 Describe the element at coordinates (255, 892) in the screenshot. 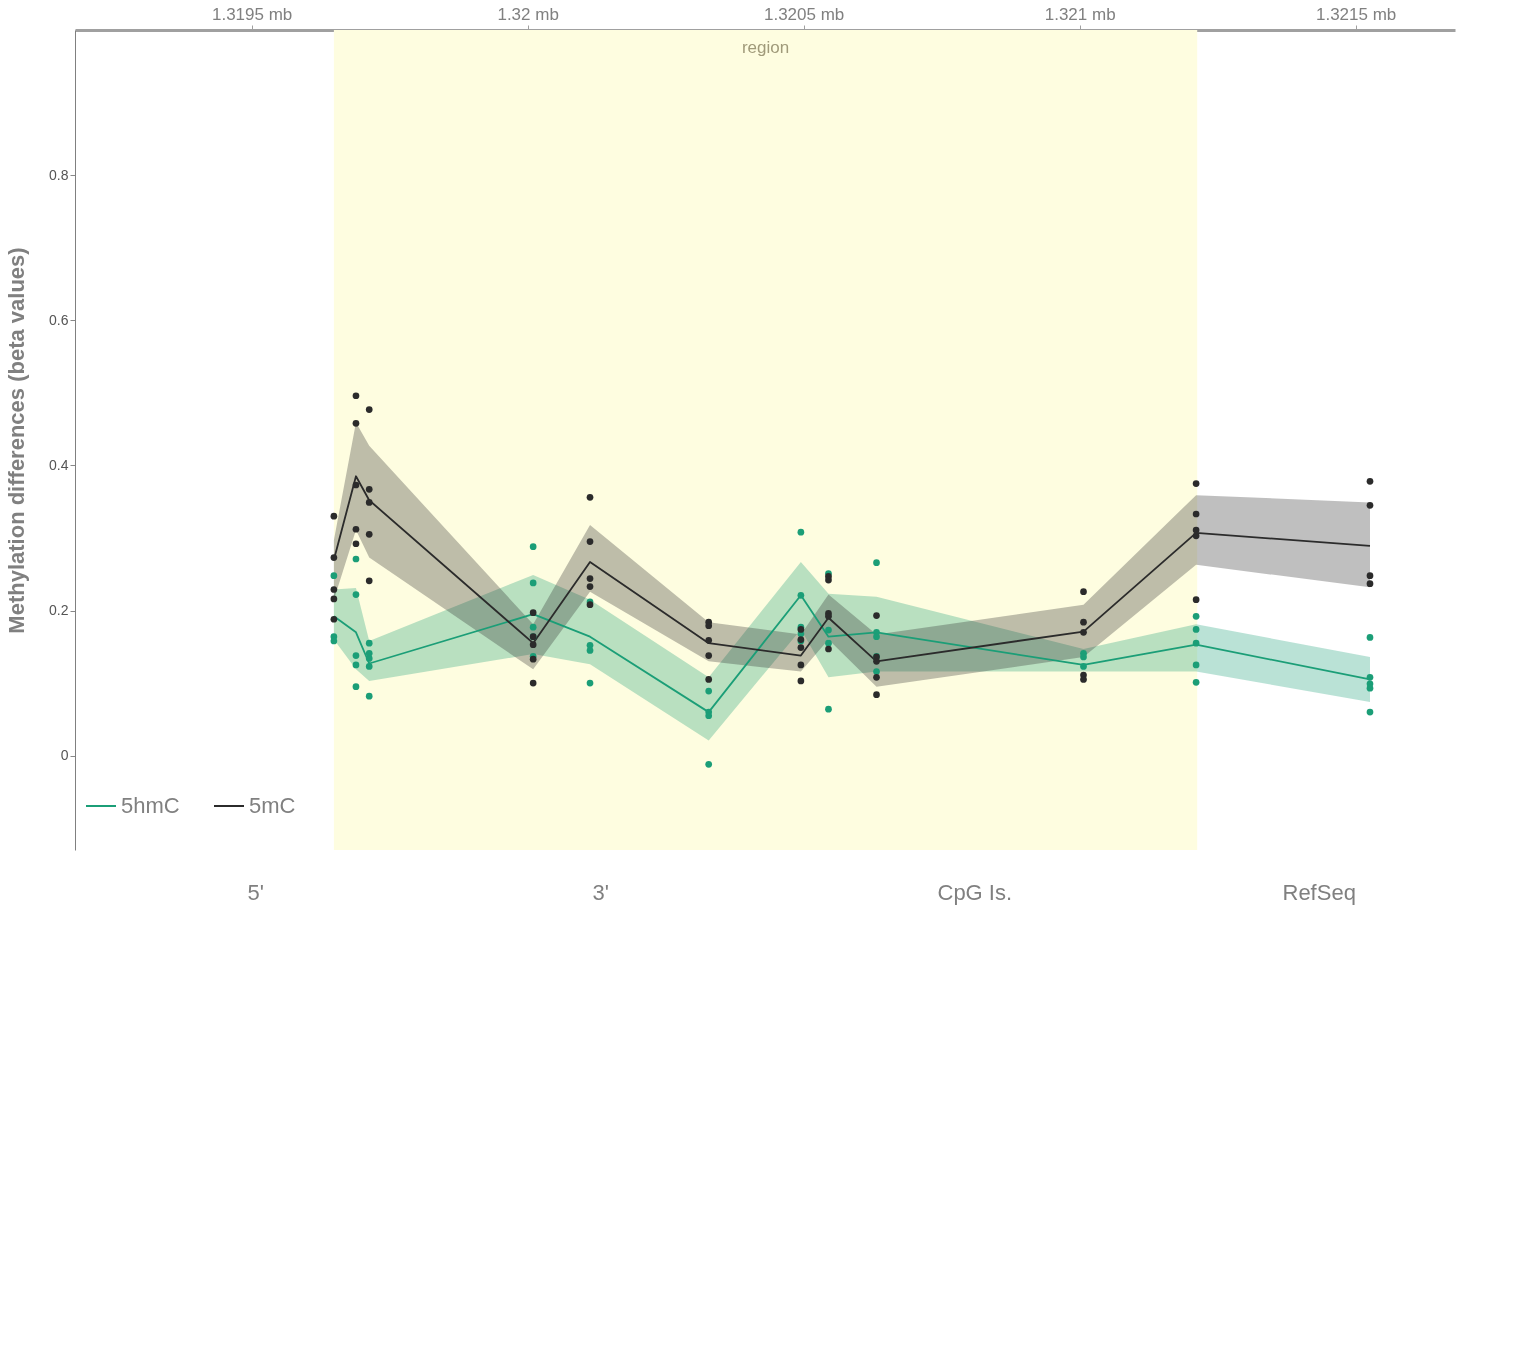

I see `text: 5'` at that location.